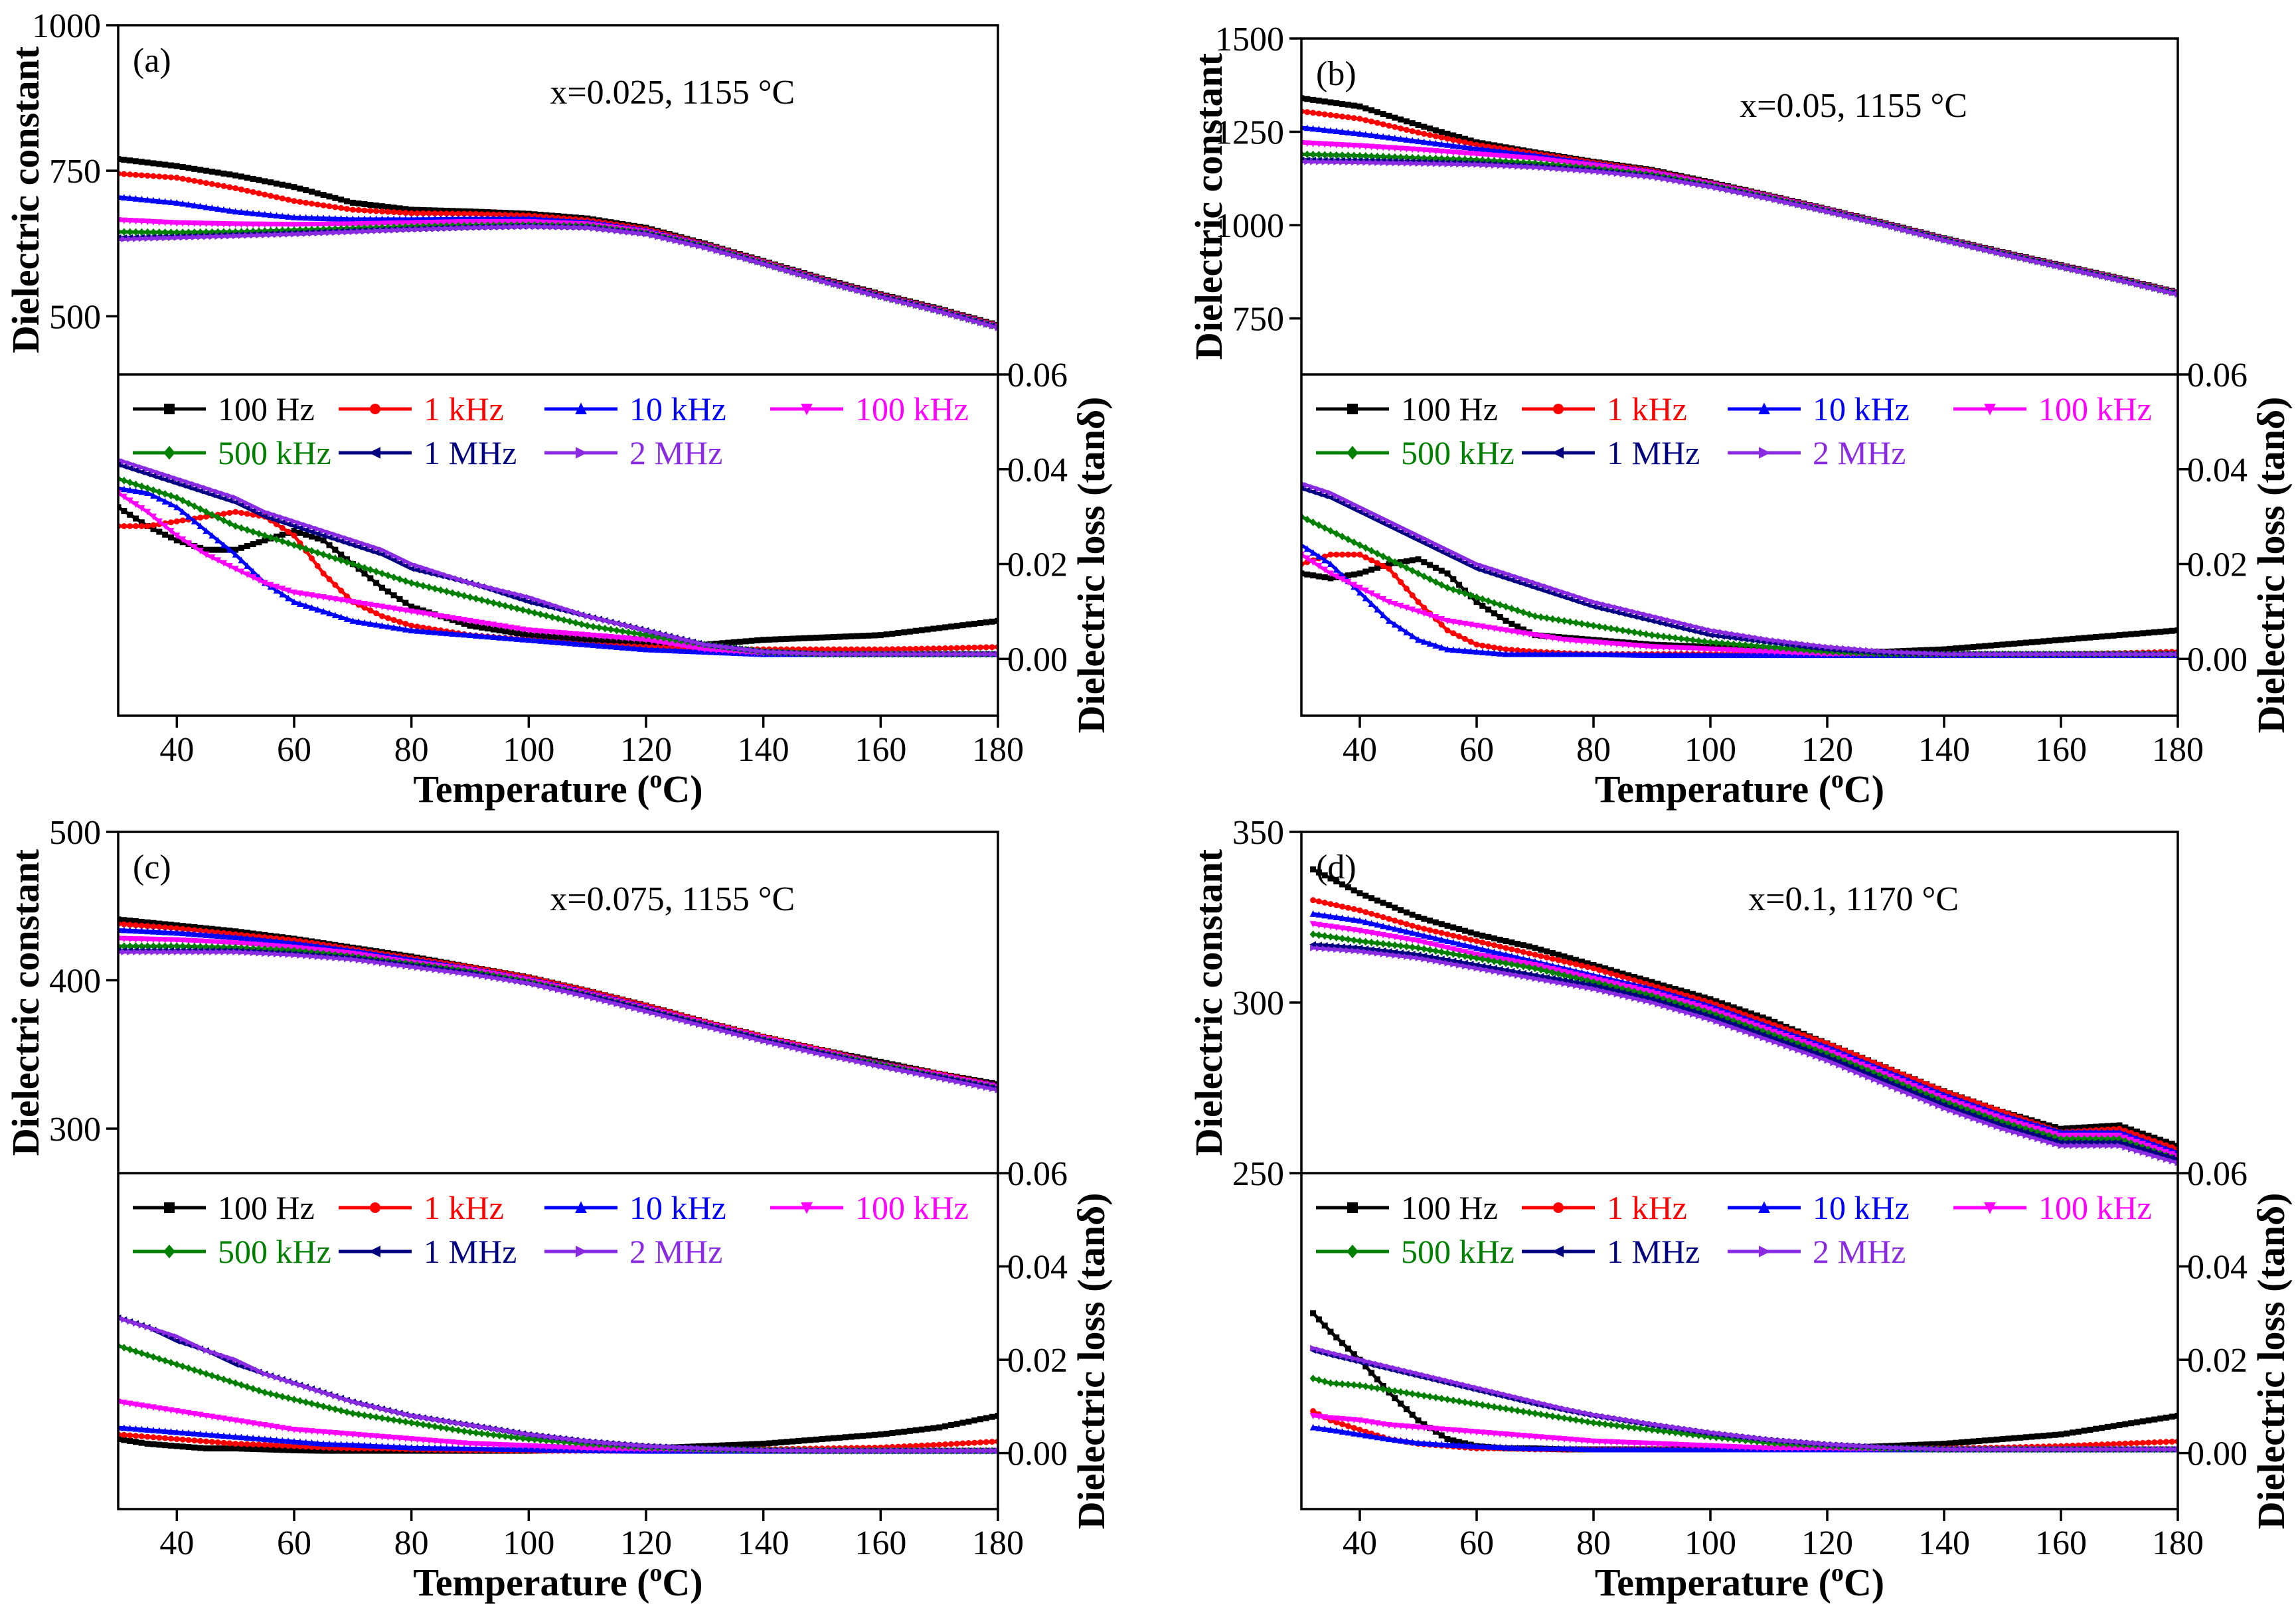 The width and height of the screenshot is (2296, 1610). What do you see at coordinates (1208, 206) in the screenshot?
I see `y-axis-title-permittivity: Dielectric constant` at bounding box center [1208, 206].